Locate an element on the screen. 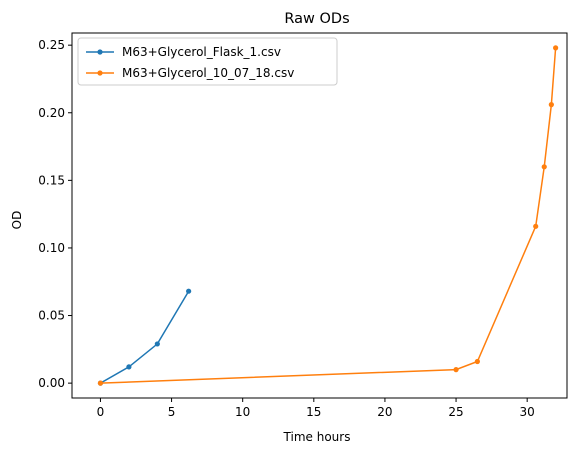  legend-label: M63+Glycerol_10_07_18.csv is located at coordinates (208, 73).